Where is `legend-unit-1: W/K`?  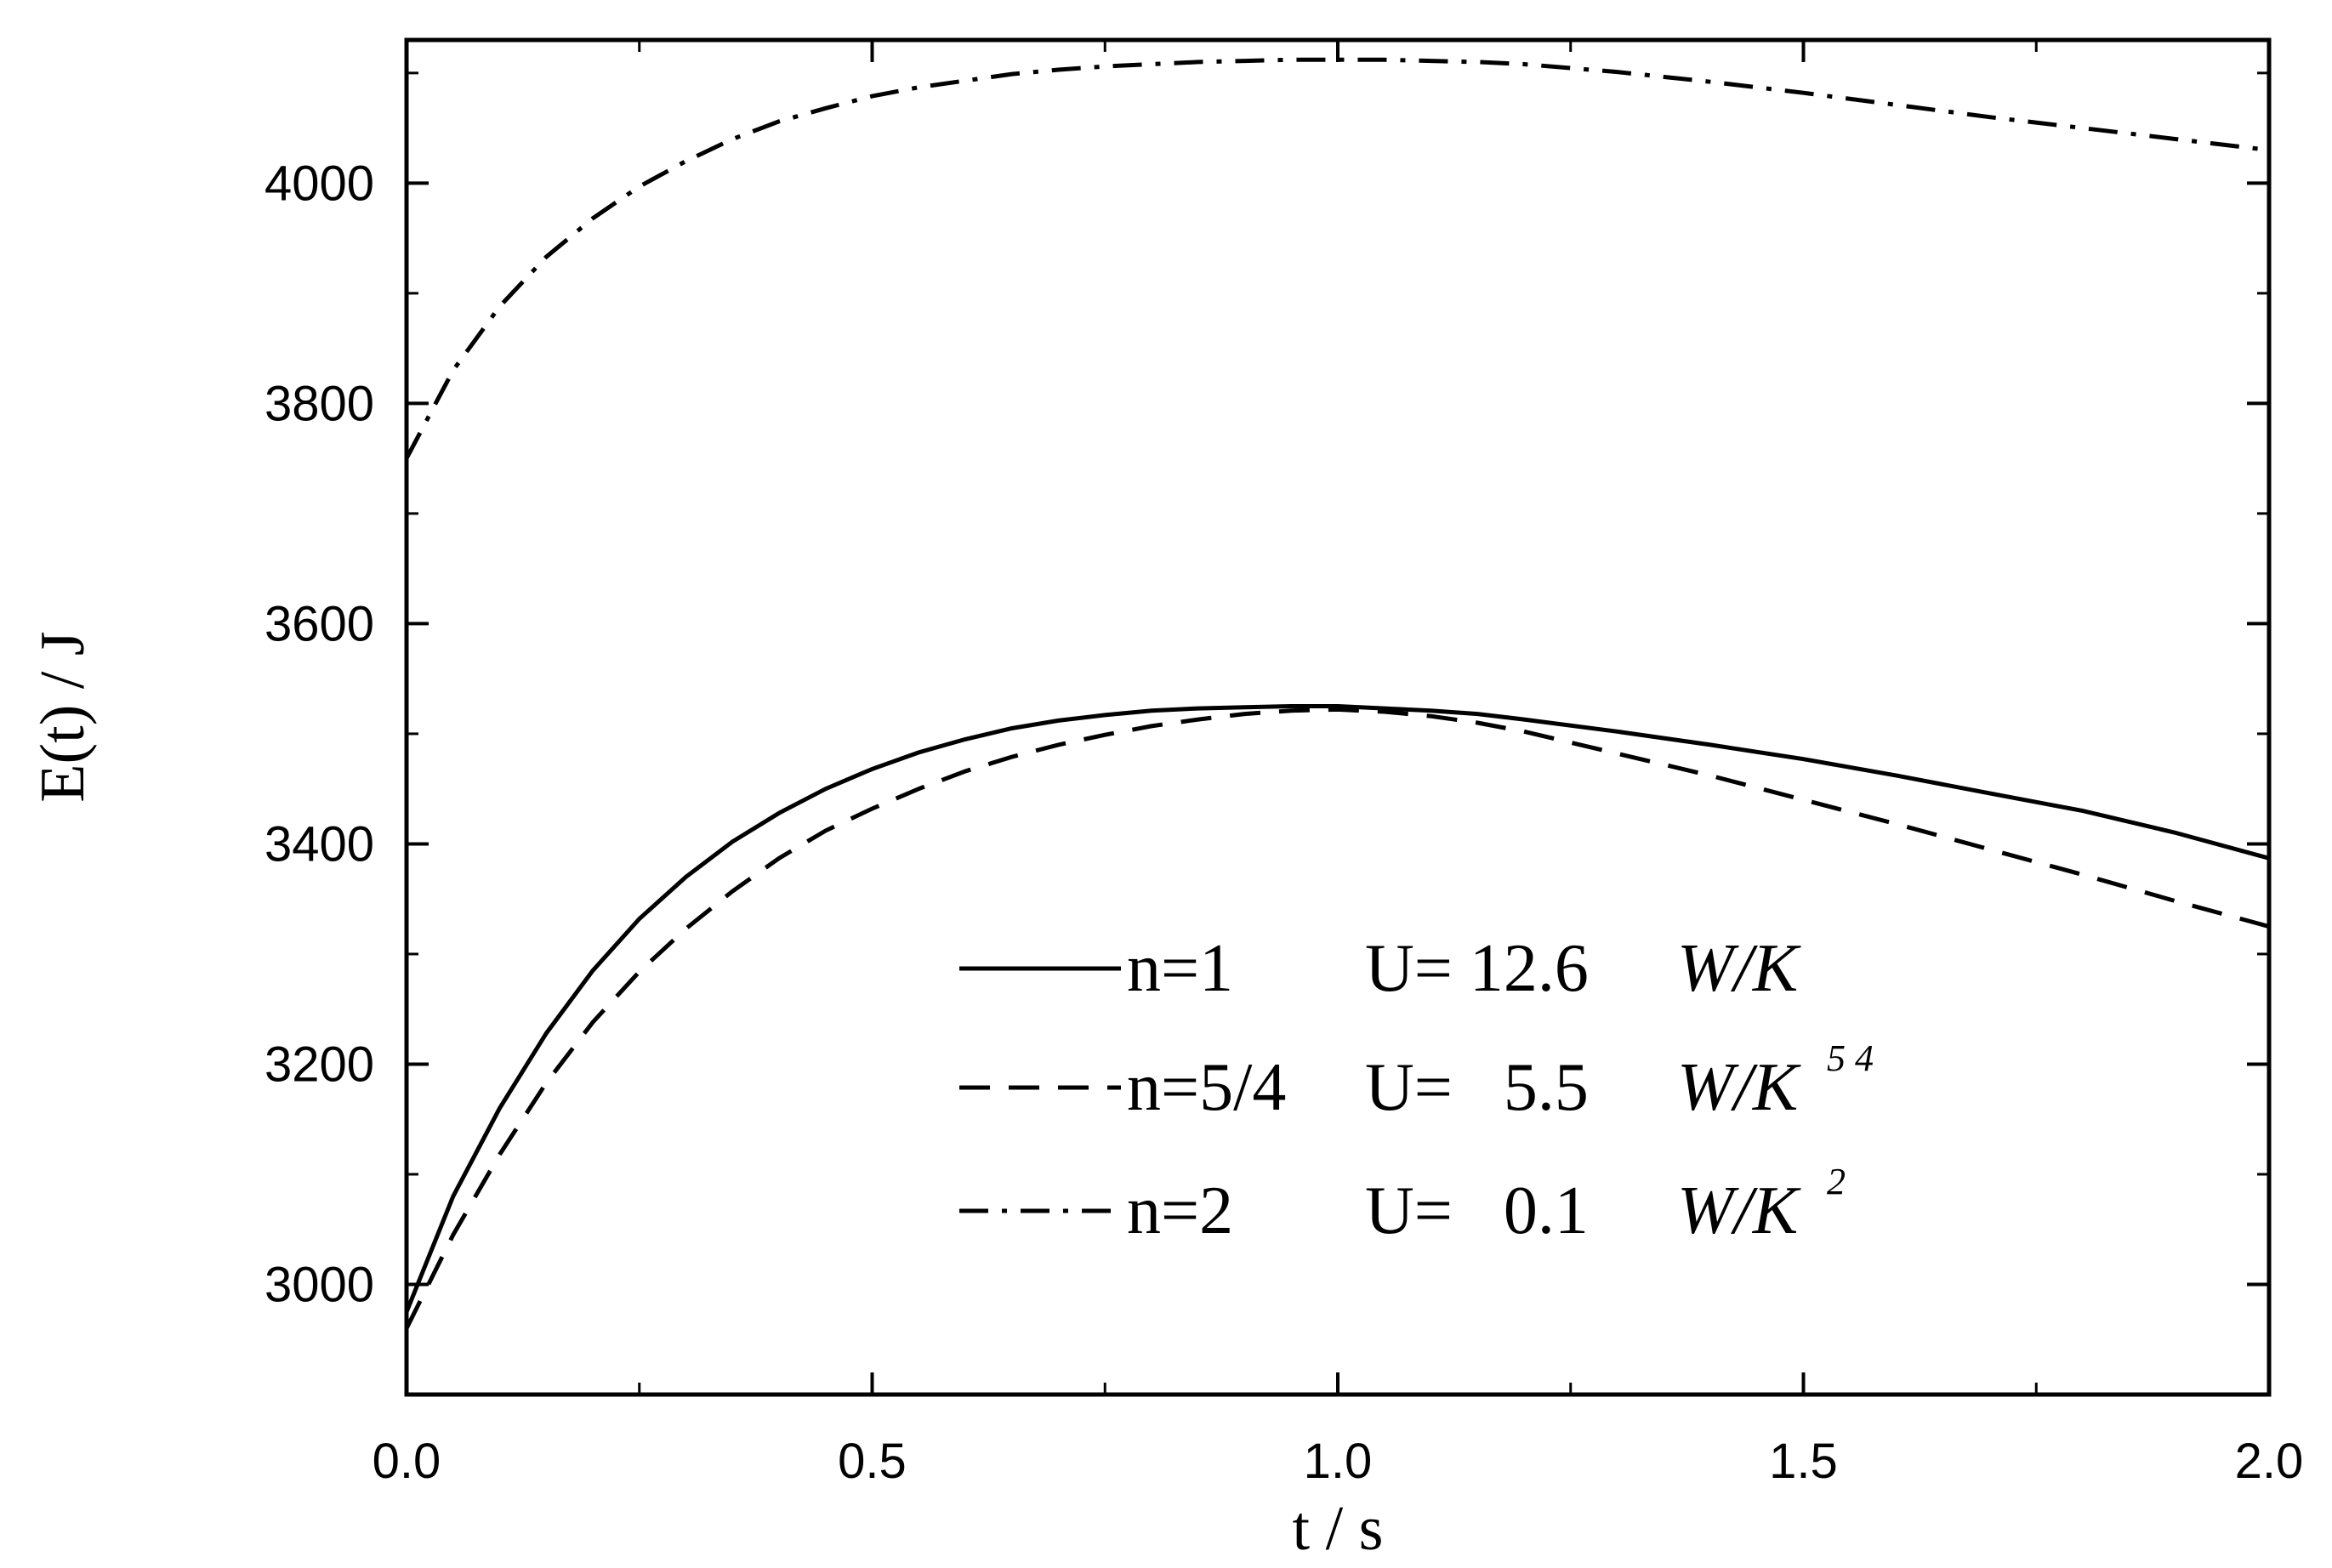
legend-unit-1: W/K is located at coordinates (1739, 968).